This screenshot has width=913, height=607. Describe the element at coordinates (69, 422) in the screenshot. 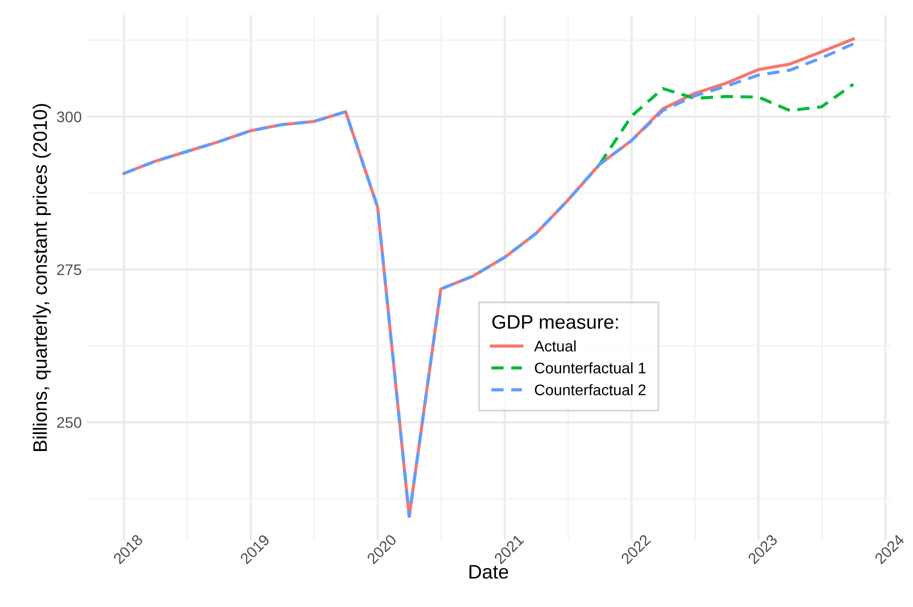

I see `y-tick-label: 250` at that location.